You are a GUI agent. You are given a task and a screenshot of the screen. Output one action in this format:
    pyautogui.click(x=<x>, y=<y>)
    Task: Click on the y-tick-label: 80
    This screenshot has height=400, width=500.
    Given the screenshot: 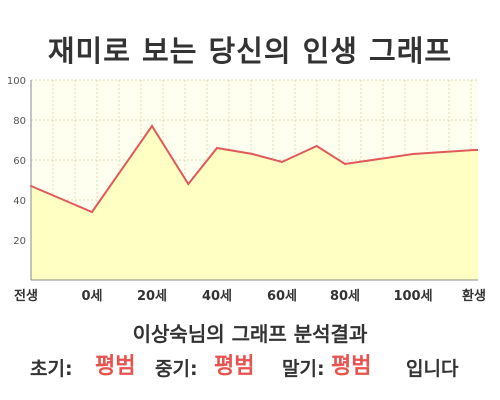 What is the action you would take?
    pyautogui.click(x=19, y=121)
    